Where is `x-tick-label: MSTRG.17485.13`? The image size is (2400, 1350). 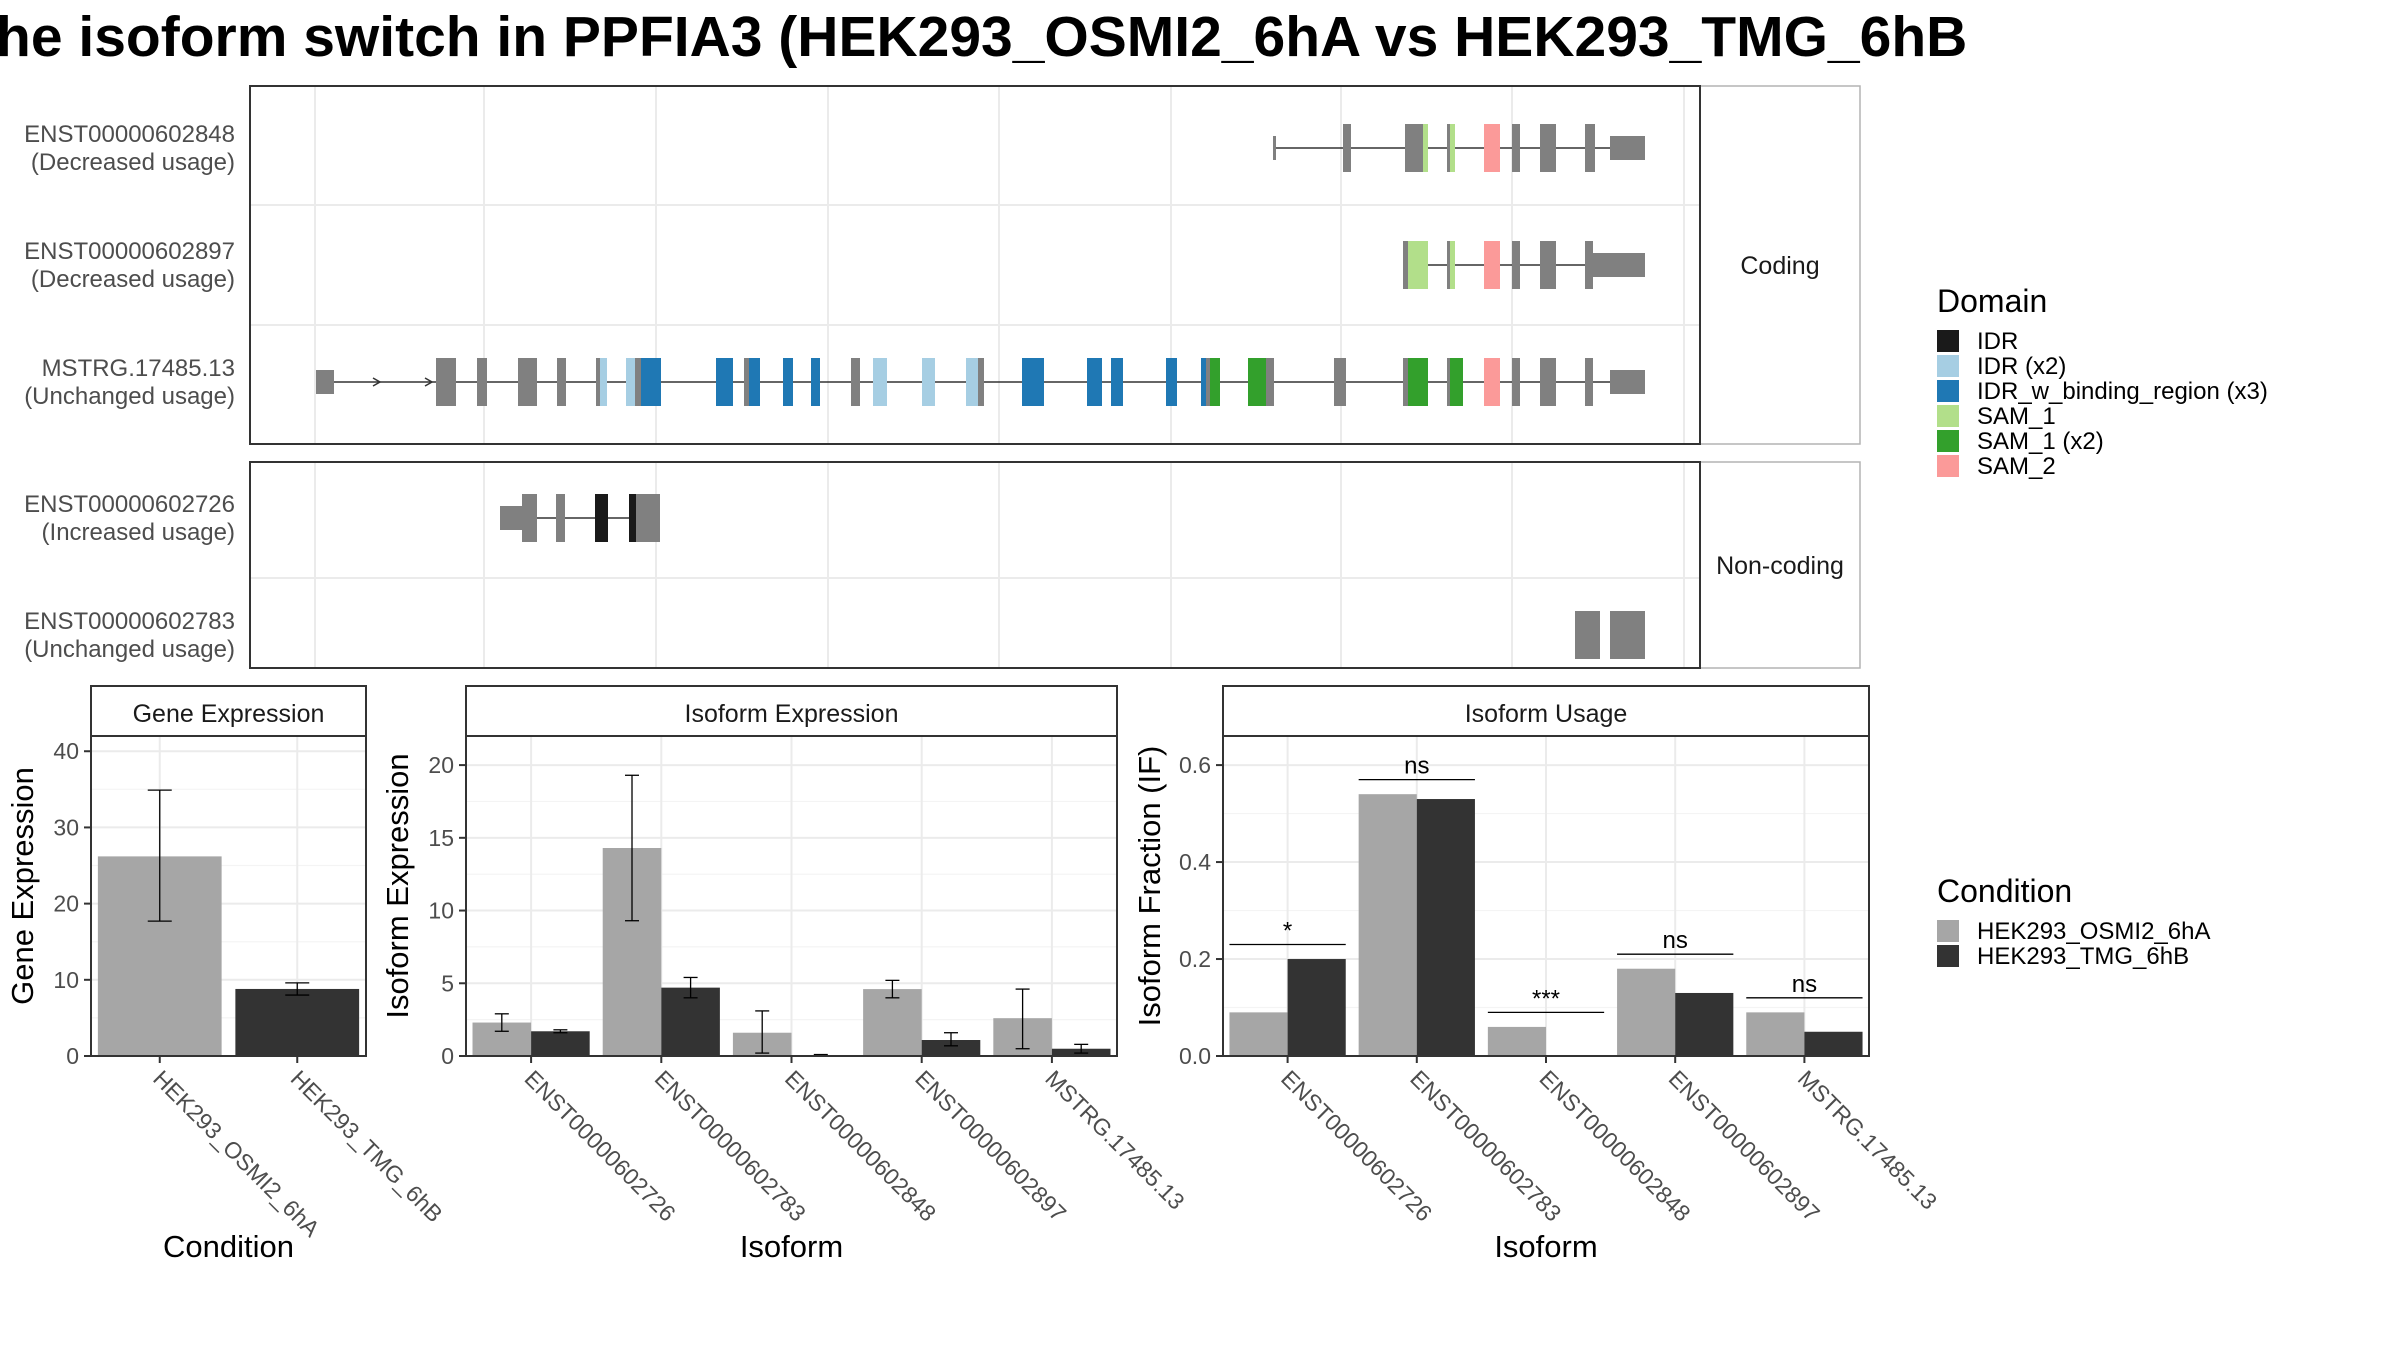
x-tick-label: MSTRG.17485.13 is located at coordinates (1114, 1139).